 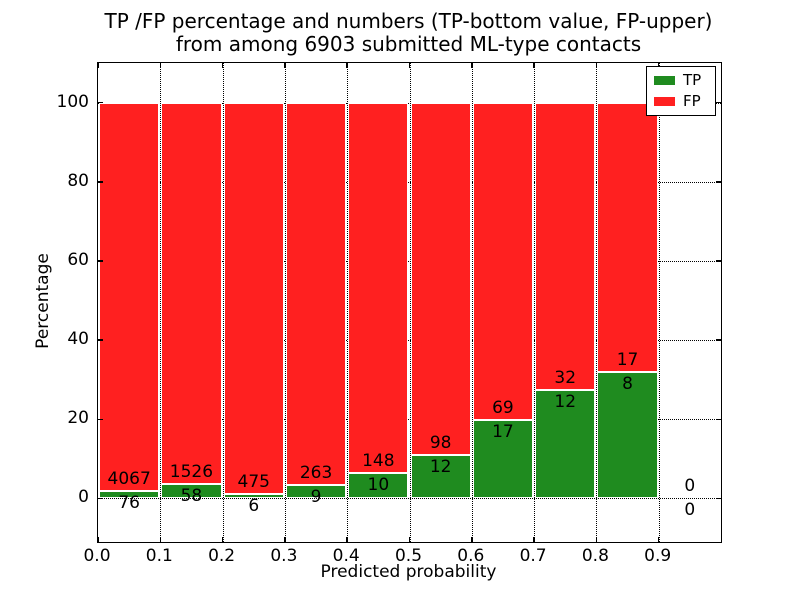 I want to click on legend-swatch-tp, so click(x=664, y=80).